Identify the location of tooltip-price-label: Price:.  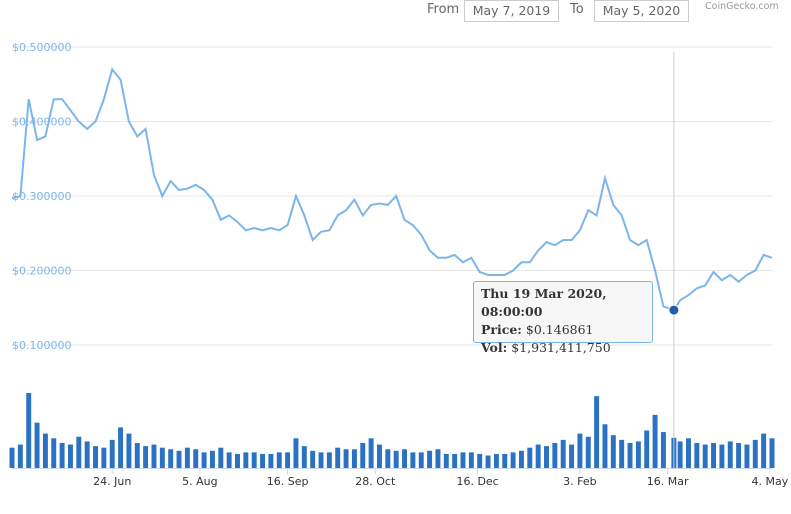
(501, 329).